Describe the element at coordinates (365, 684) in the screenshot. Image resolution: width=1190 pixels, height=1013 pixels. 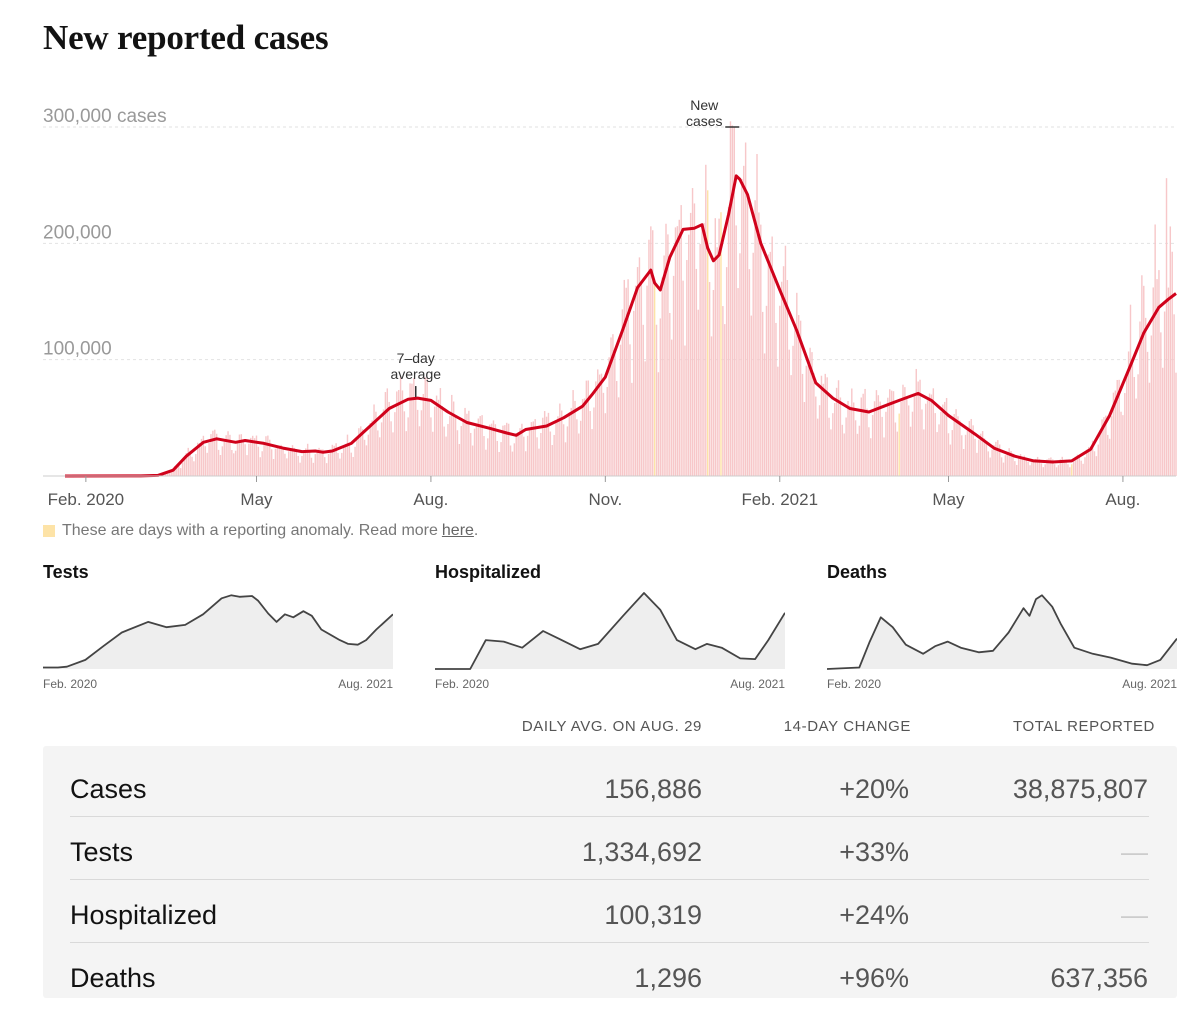
I see `tests-axis-end: Aug. 2021` at that location.